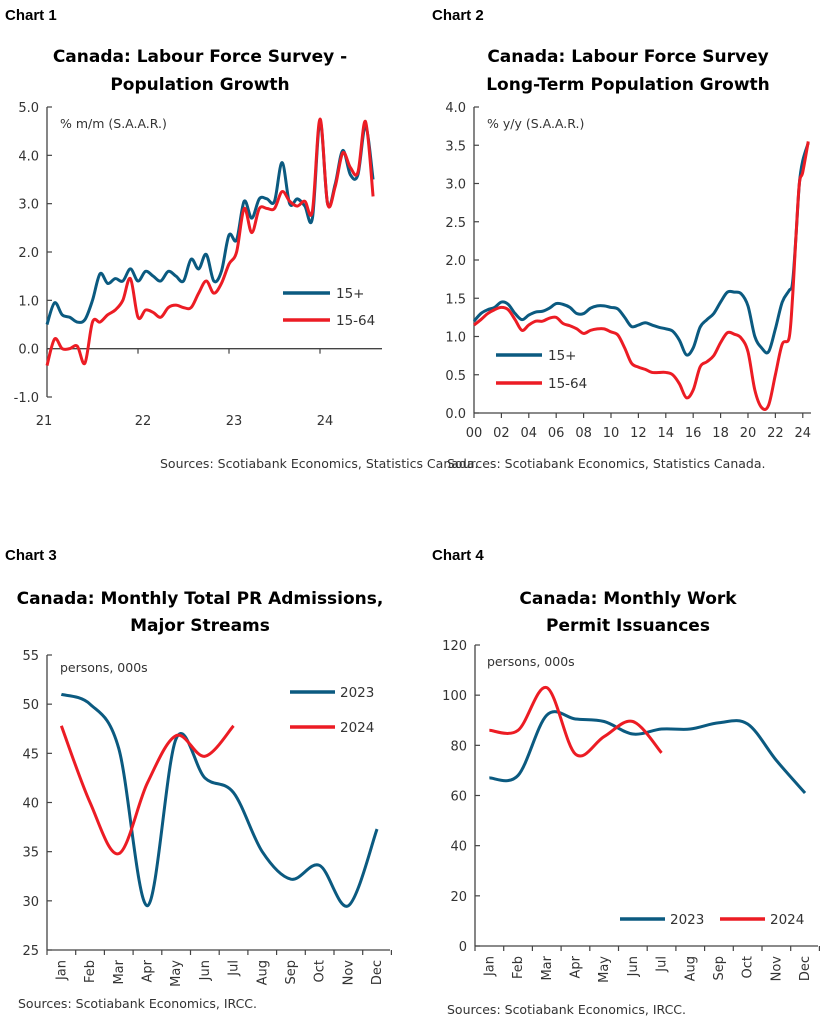 The height and width of the screenshot is (1023, 828). I want to click on y-tick-label: 60, so click(458, 797).